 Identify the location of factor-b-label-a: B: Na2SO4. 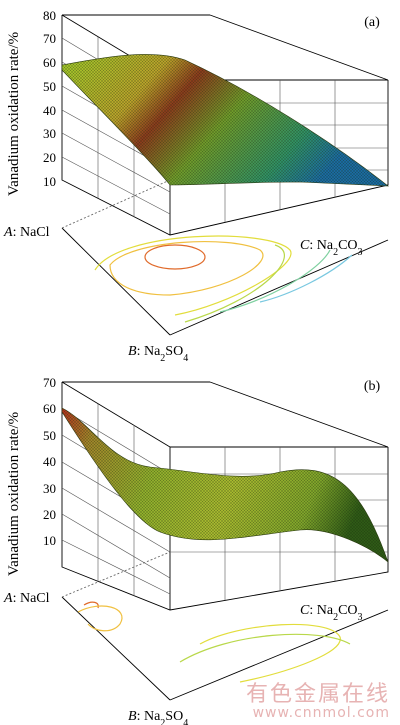
(158, 353).